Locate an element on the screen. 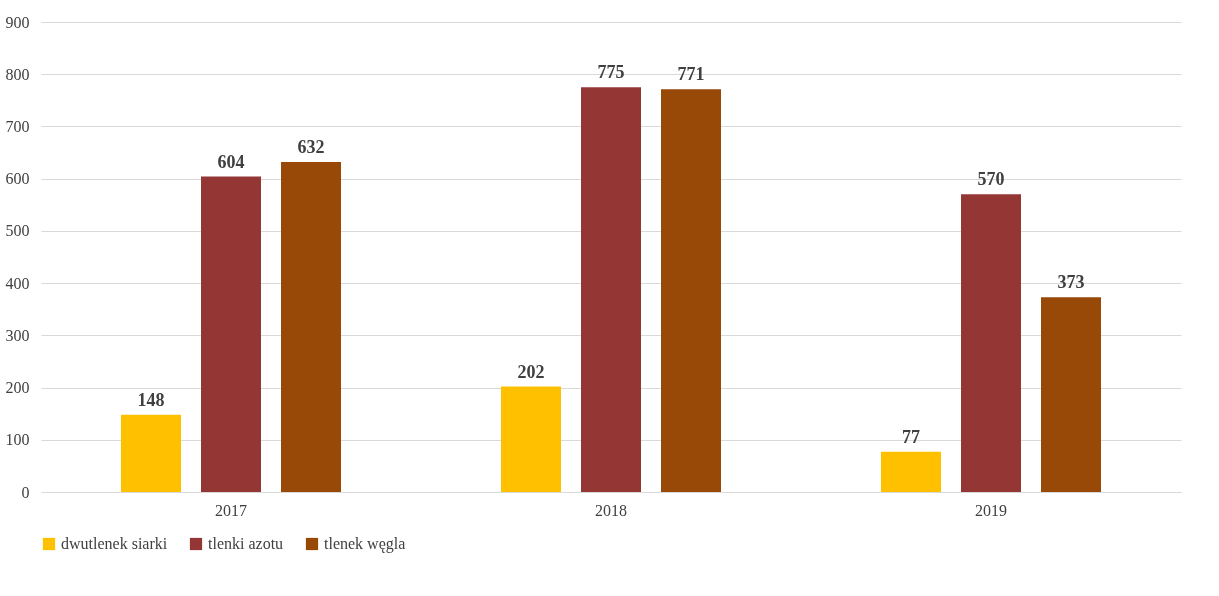  y-tick-label: 700 is located at coordinates (17, 126).